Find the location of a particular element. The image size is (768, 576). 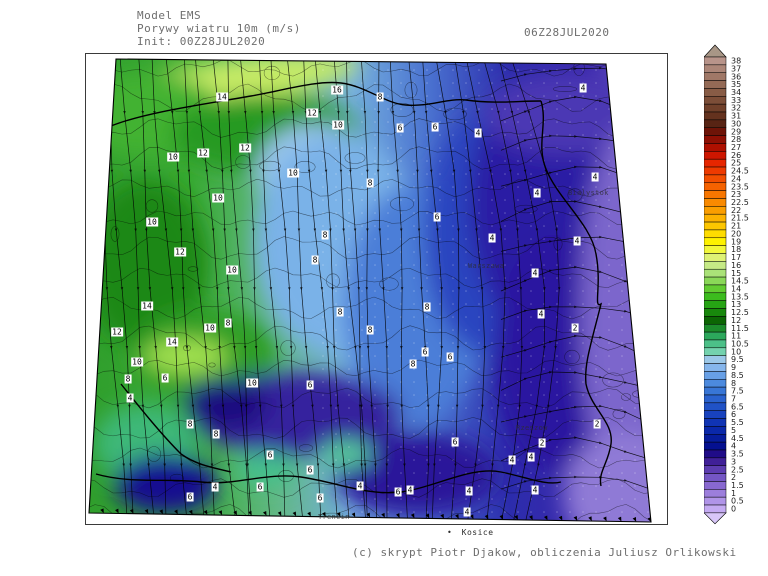

city-label: Warszawa is located at coordinates (486, 266).